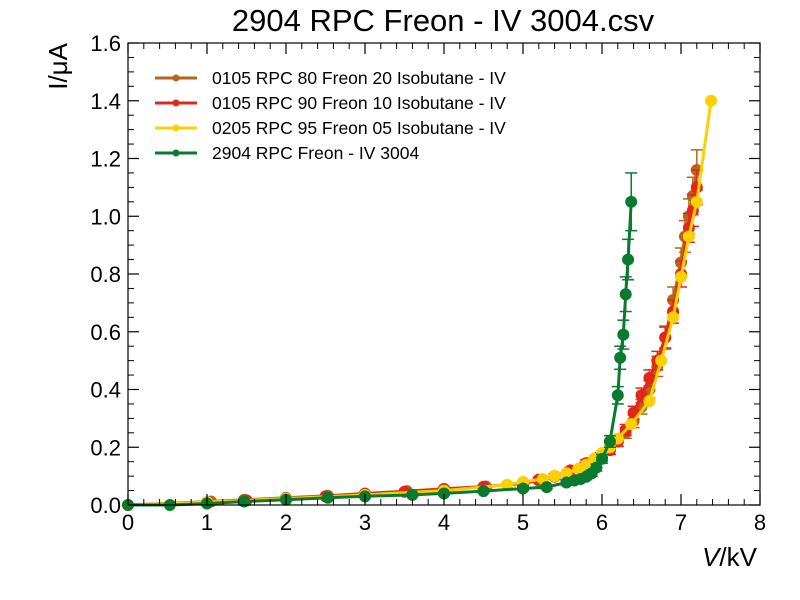 The width and height of the screenshot is (800, 600). What do you see at coordinates (105, 332) in the screenshot?
I see `y-tick-label: 0.6` at bounding box center [105, 332].